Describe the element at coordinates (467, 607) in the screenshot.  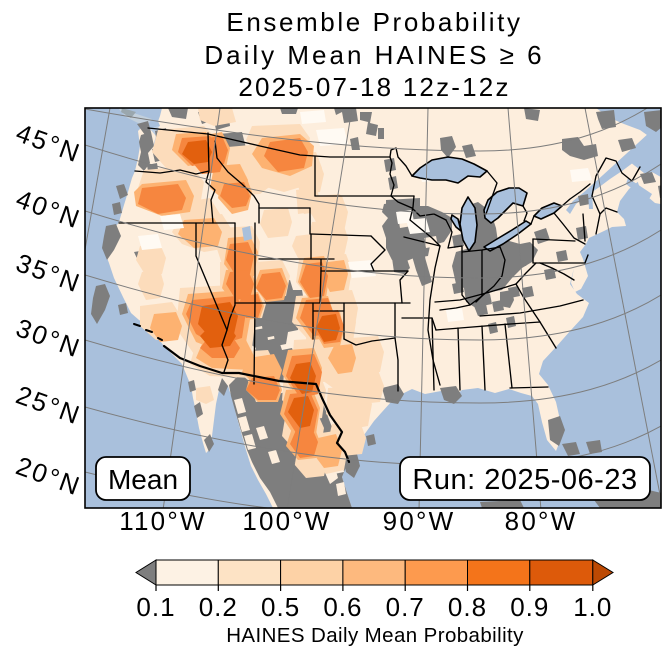
I see `svg-text: 0.8` at that location.